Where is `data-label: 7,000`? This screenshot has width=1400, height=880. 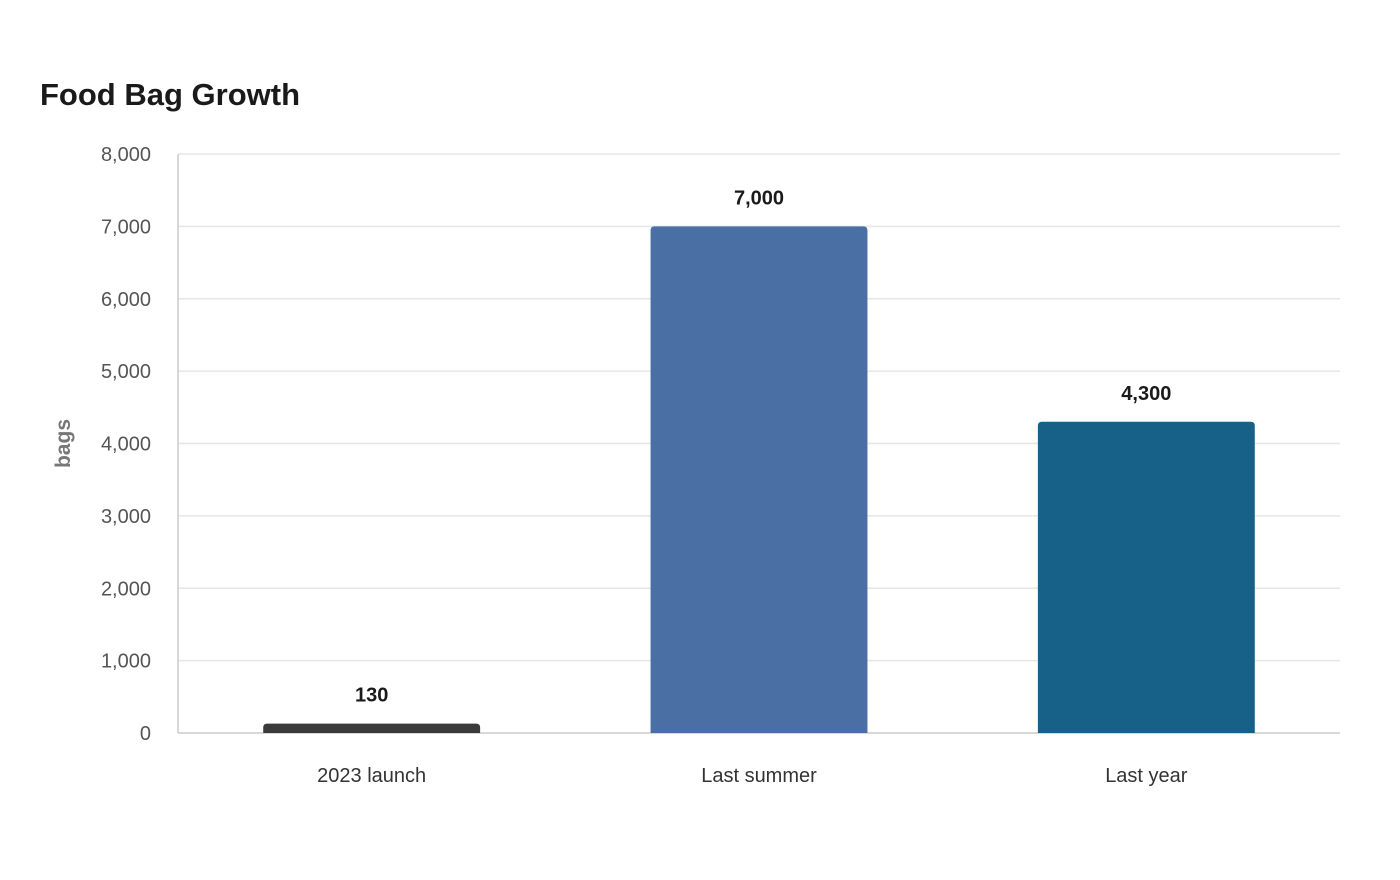 data-label: 7,000 is located at coordinates (759, 198).